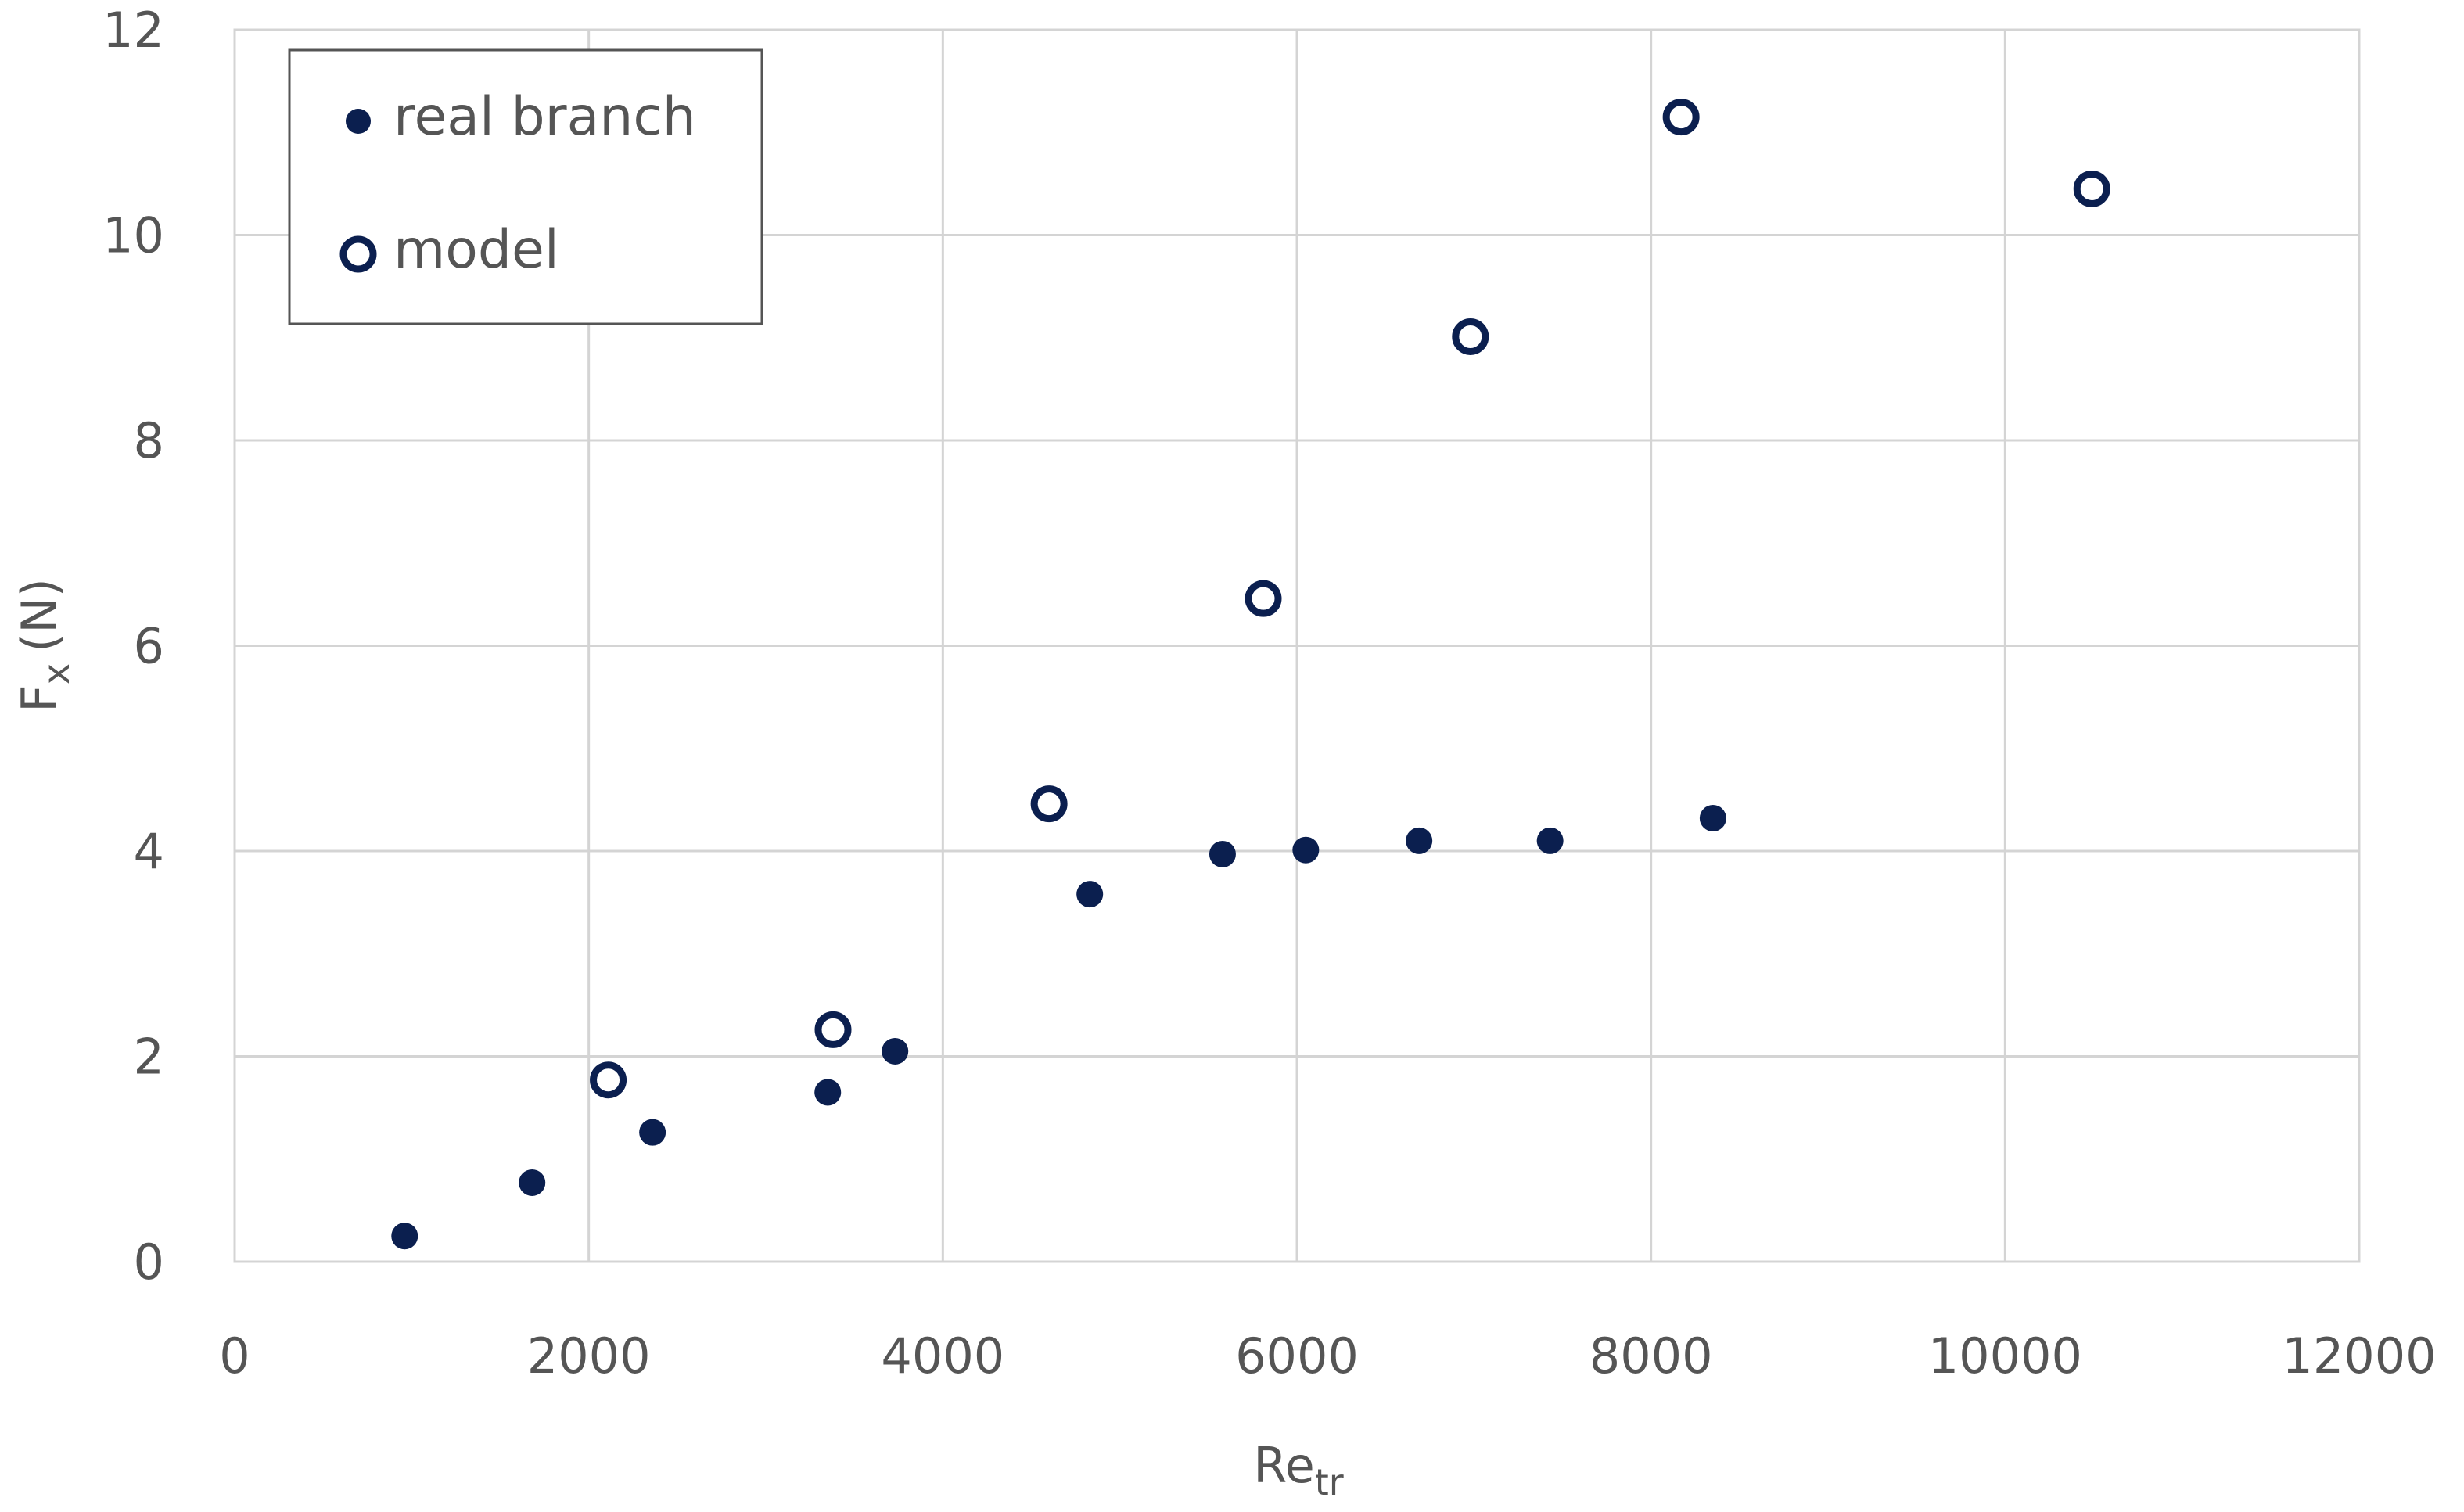 The image size is (2464, 1512). I want to click on y-tick-label: 12, so click(133, 31).